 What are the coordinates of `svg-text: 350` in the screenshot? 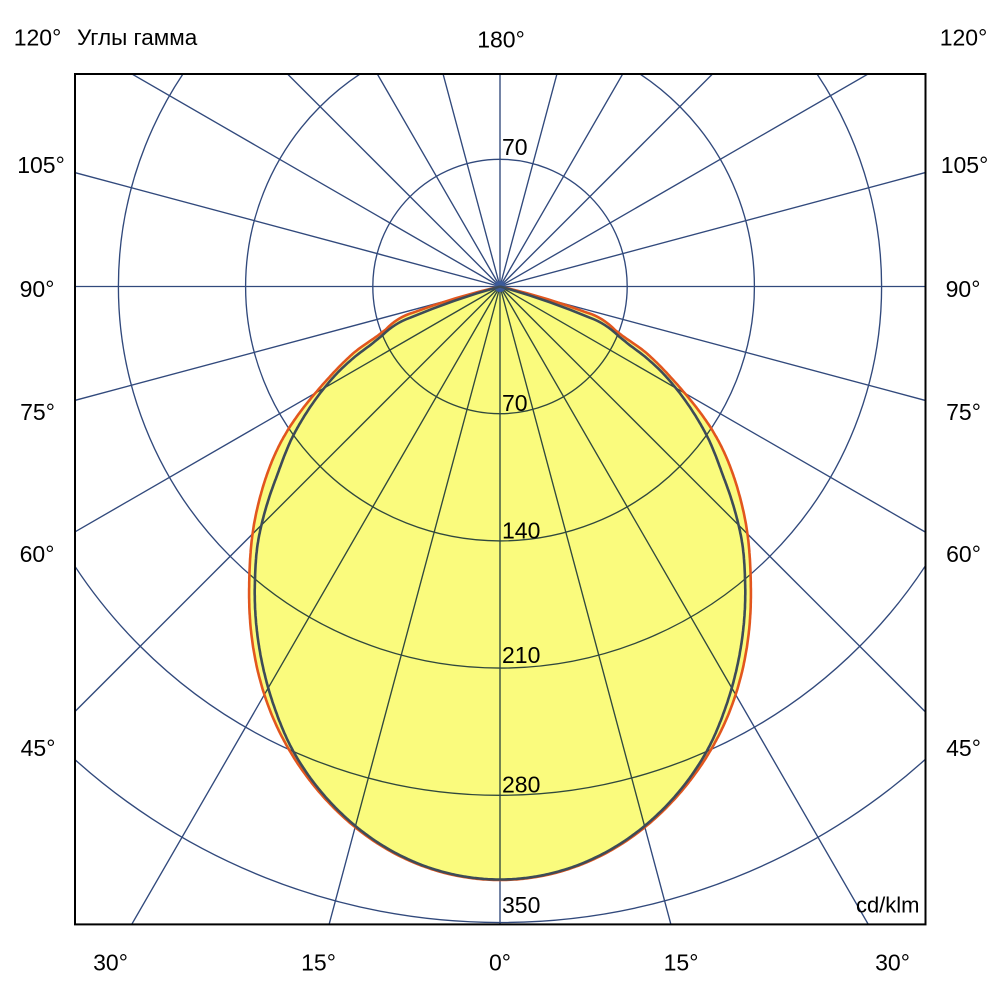 It's located at (521, 905).